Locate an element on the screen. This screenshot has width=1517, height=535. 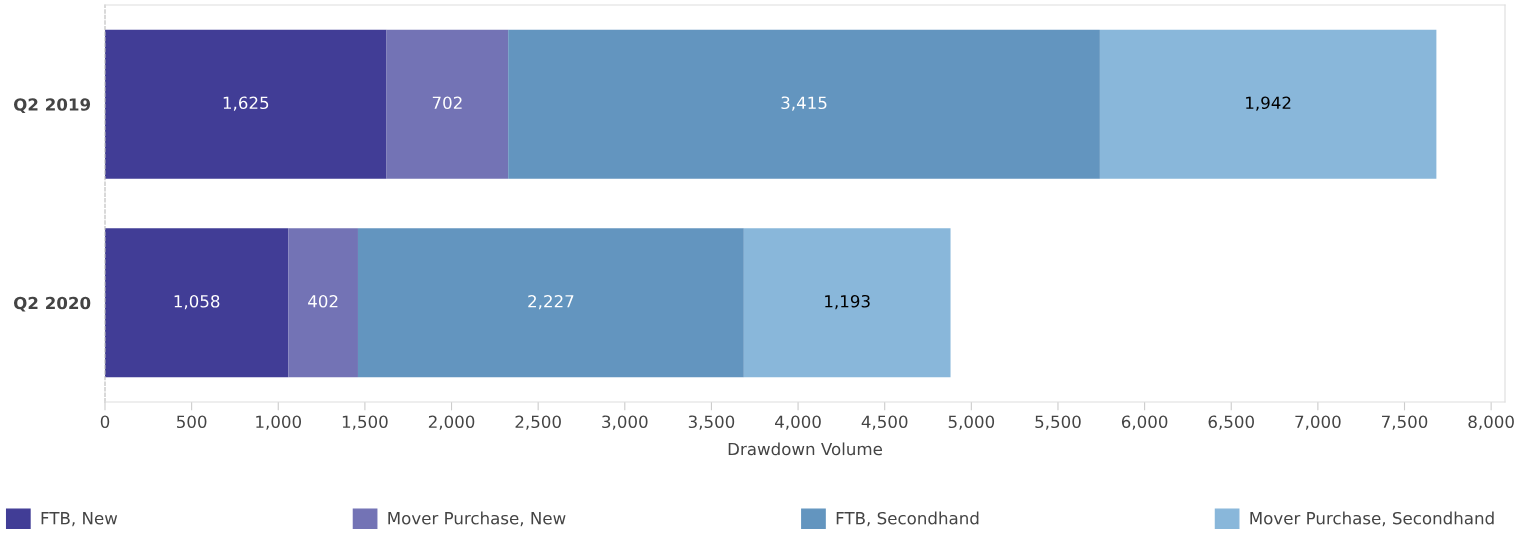
x-axis-title: Drawdown Volume is located at coordinates (805, 449).